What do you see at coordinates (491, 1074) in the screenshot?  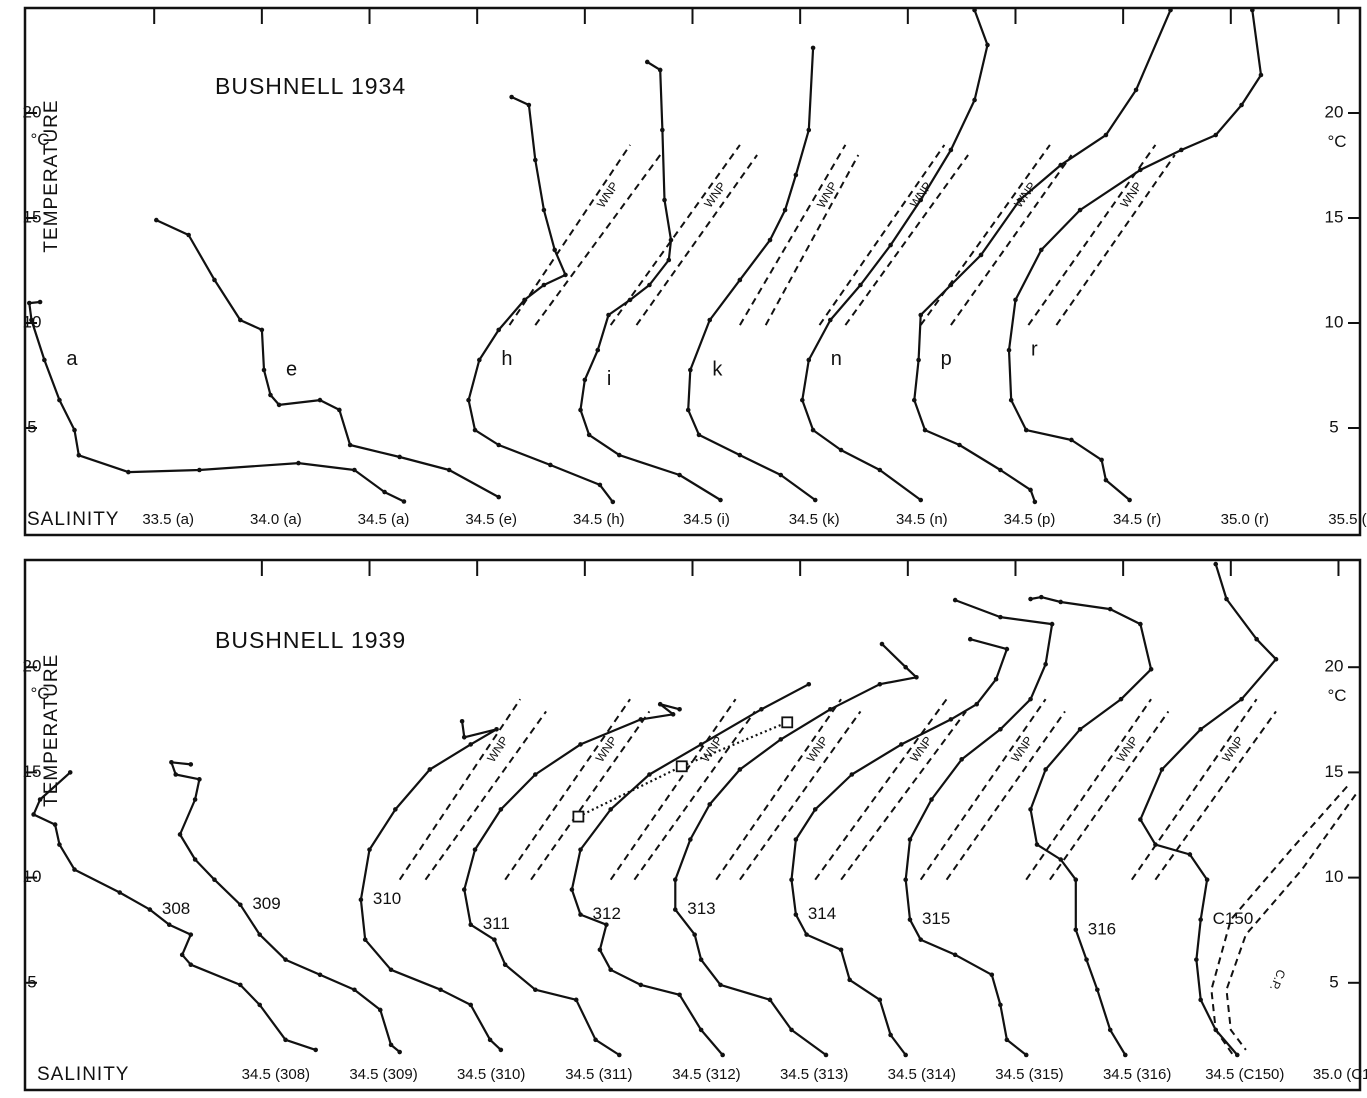 I see `x-tick-label: 34.5 (310)` at bounding box center [491, 1074].